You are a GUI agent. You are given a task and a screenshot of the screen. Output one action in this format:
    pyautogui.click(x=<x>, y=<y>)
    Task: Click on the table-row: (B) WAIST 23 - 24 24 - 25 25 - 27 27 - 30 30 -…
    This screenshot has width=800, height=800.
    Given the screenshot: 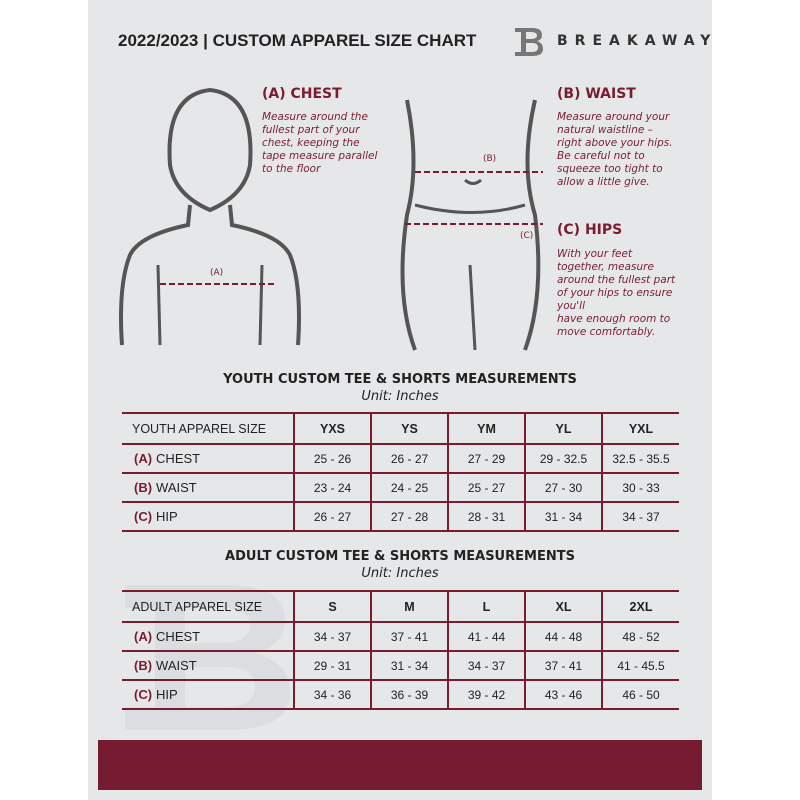 What is the action you would take?
    pyautogui.click(x=400, y=487)
    